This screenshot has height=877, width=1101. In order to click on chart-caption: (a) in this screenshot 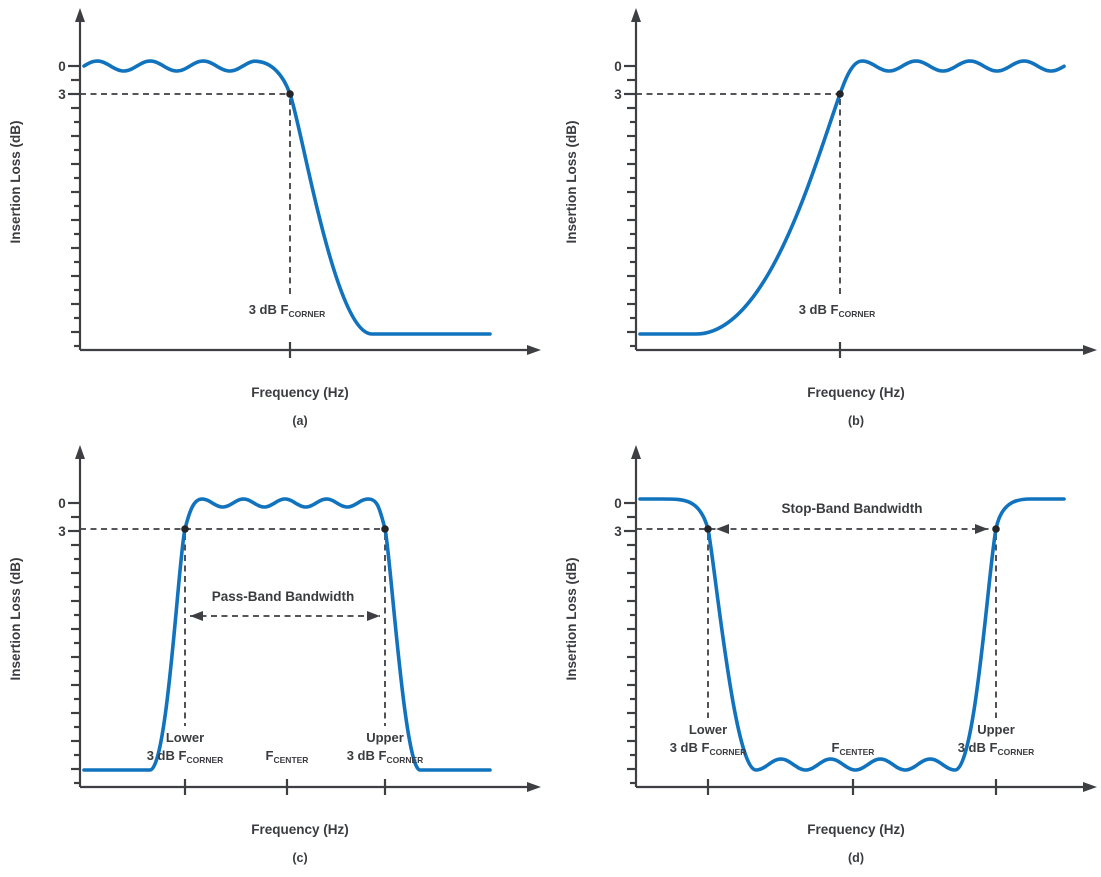, I will do `click(299, 421)`.